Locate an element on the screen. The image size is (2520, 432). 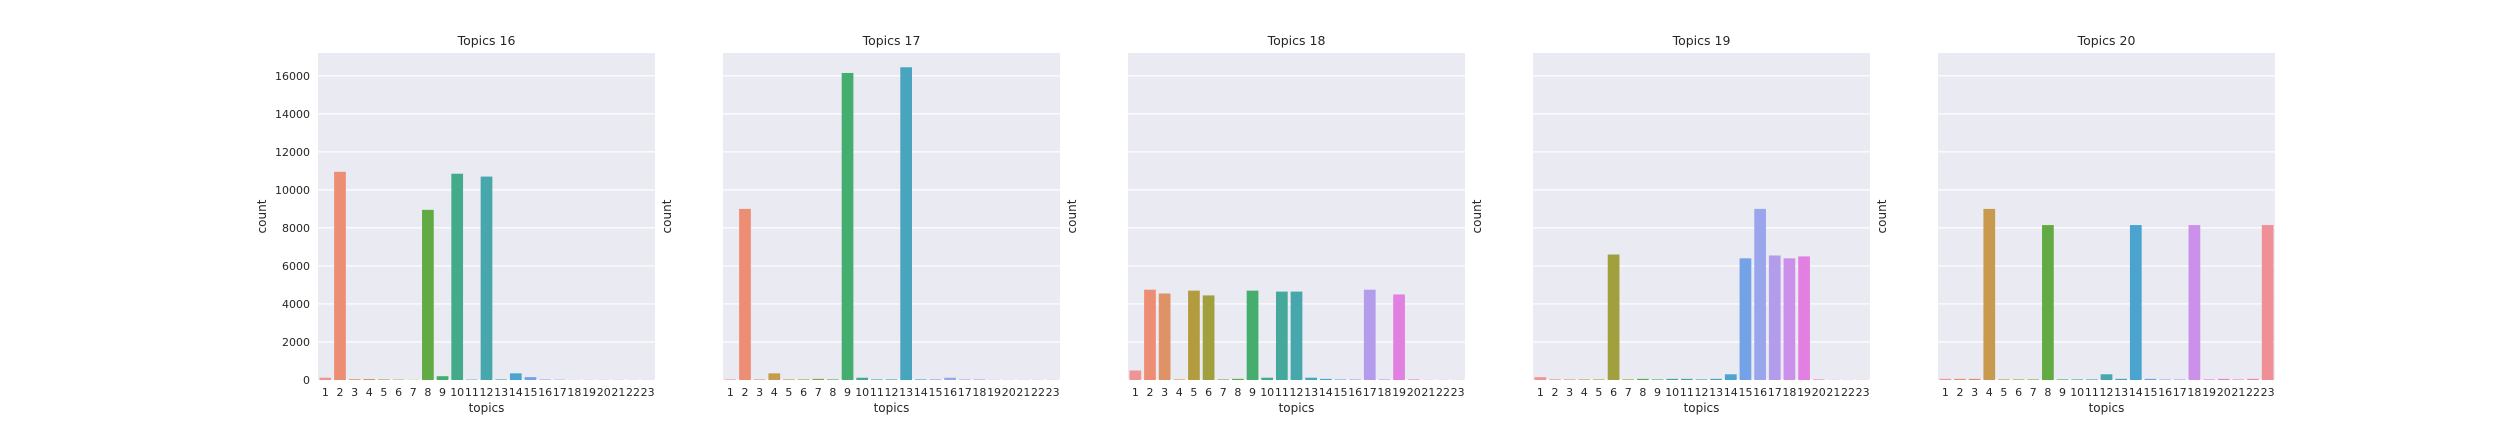
x-tick-label: 2 is located at coordinates (1554, 392).